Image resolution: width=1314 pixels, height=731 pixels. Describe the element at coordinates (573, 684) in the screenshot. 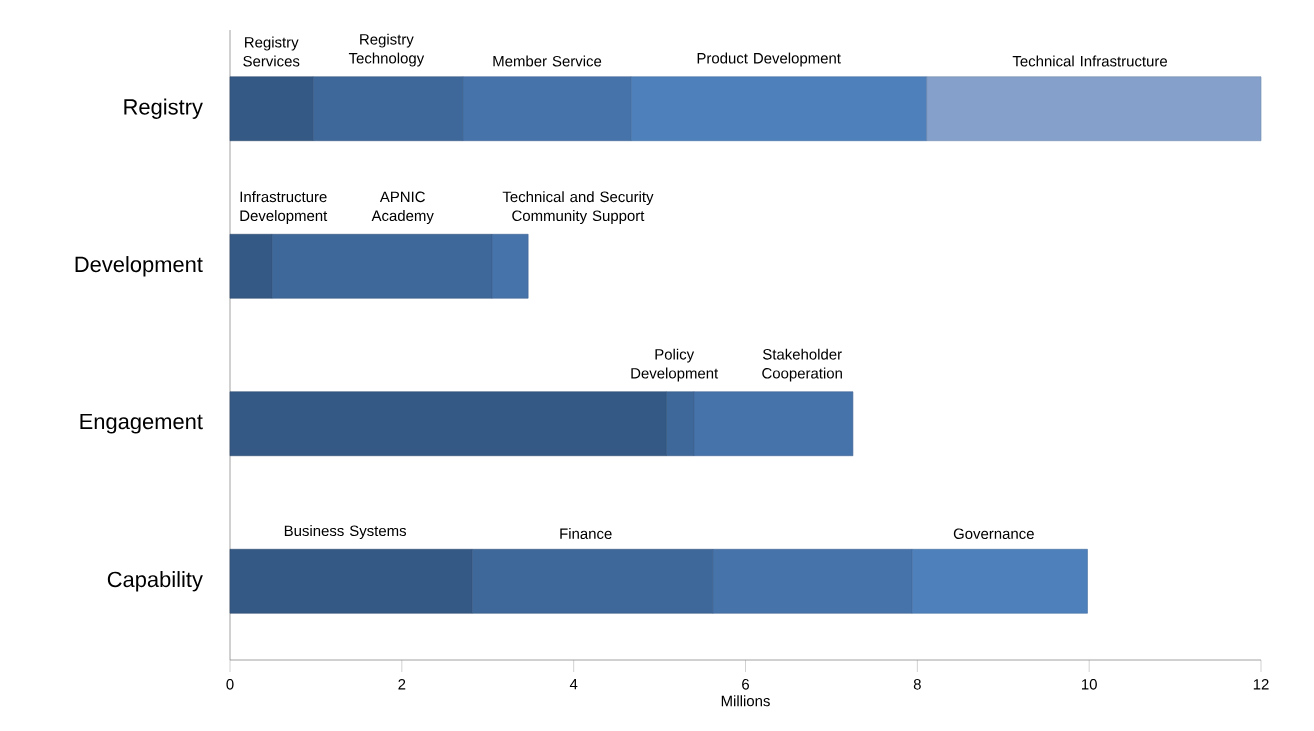

I see `x-tick-label: 4` at that location.